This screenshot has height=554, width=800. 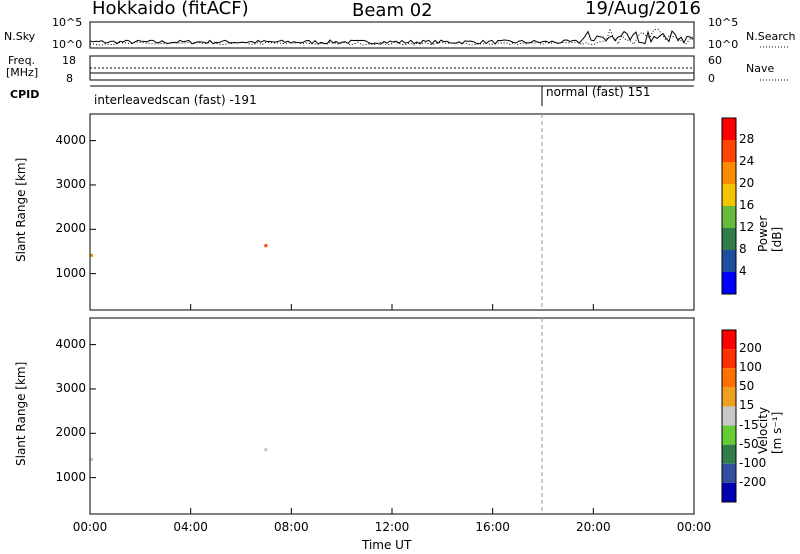 What do you see at coordinates (753, 481) in the screenshot?
I see `velocity-colorbar-tick: -200` at bounding box center [753, 481].